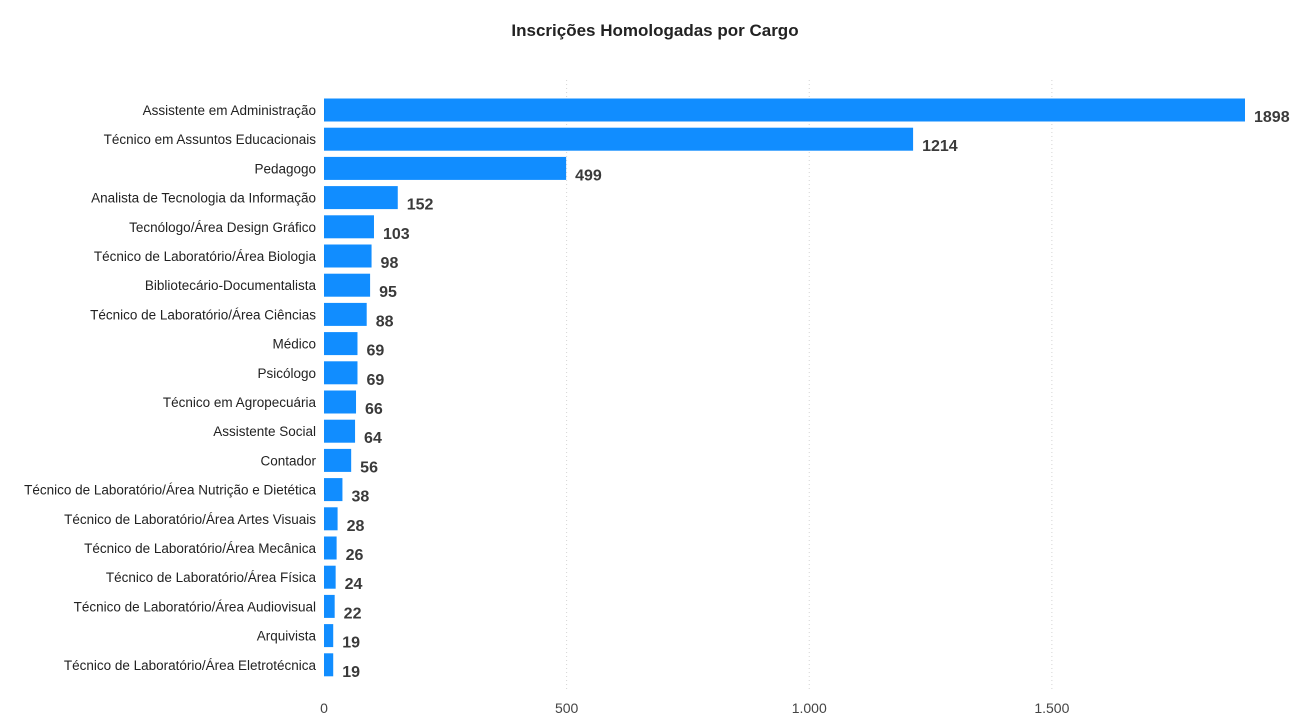 The height and width of the screenshot is (723, 1293). What do you see at coordinates (420, 205) in the screenshot?
I see `data-label: 152` at bounding box center [420, 205].